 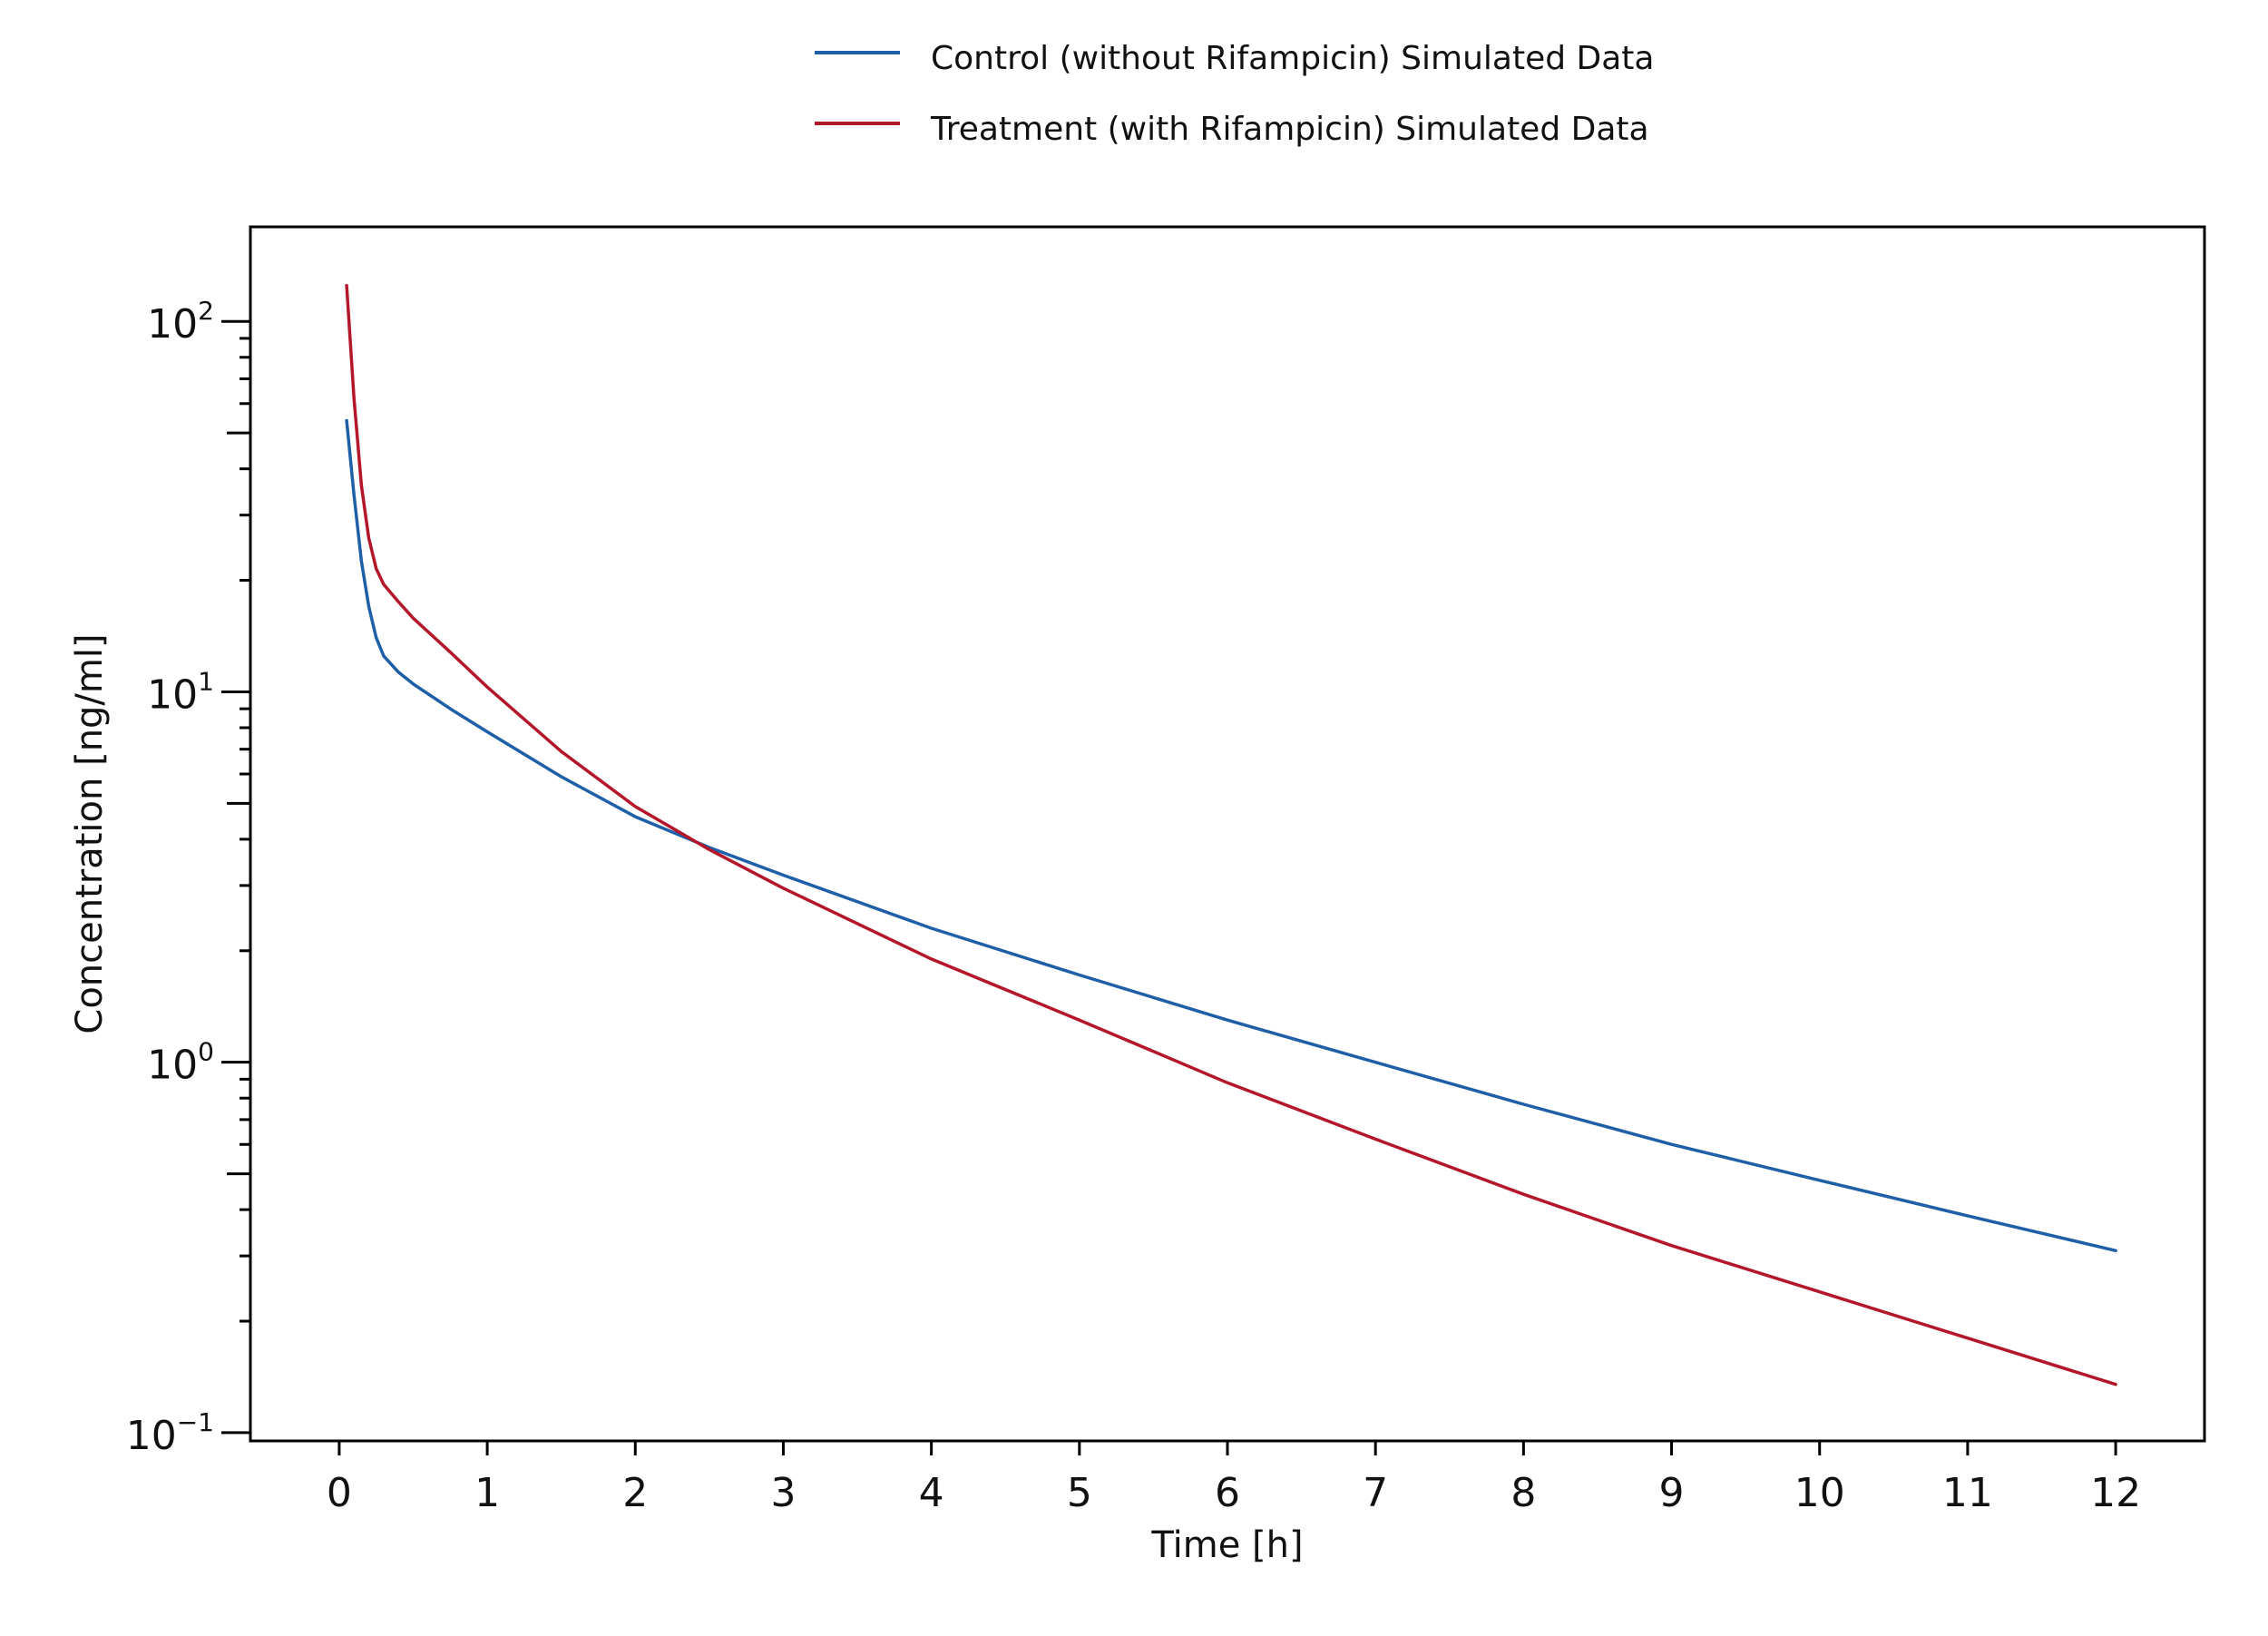 I want to click on x-axis: 0 1 2 3 4 5 6 7 8 9 10 11 12, so click(x=1234, y=1479).